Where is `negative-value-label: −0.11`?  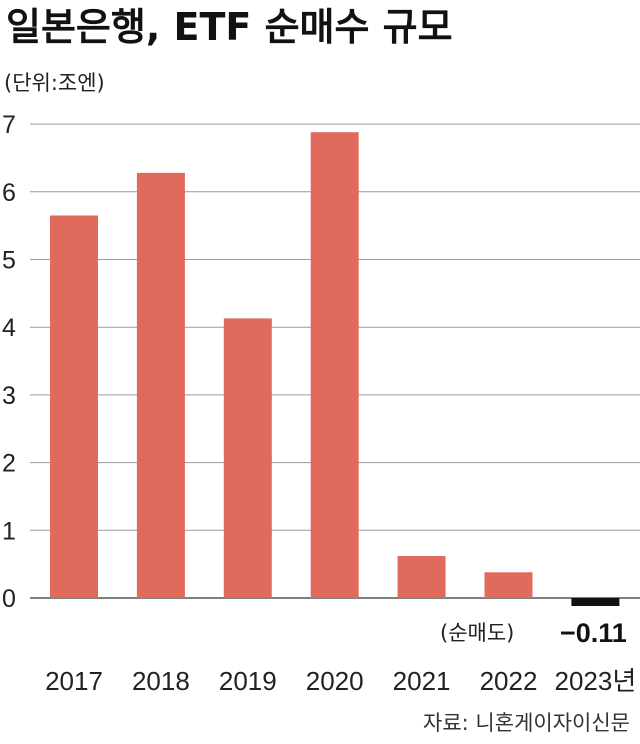 negative-value-label: −0.11 is located at coordinates (593, 633).